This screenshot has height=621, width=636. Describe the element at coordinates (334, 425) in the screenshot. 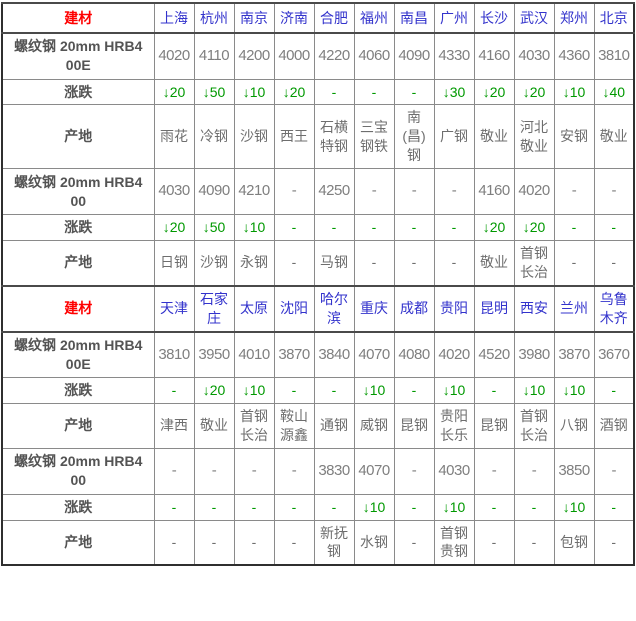

I see `origin-cell: 通钢` at that location.